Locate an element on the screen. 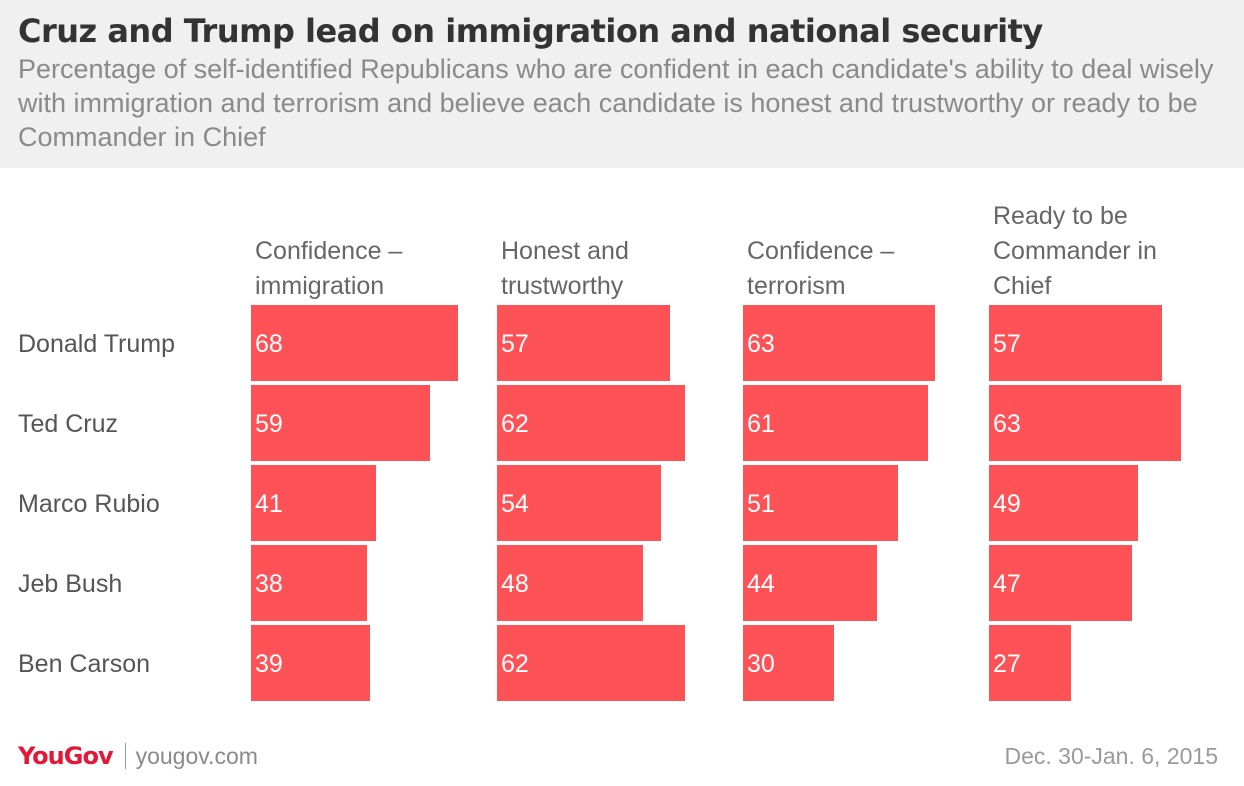 The image size is (1244, 786). footer-divider is located at coordinates (125, 756).